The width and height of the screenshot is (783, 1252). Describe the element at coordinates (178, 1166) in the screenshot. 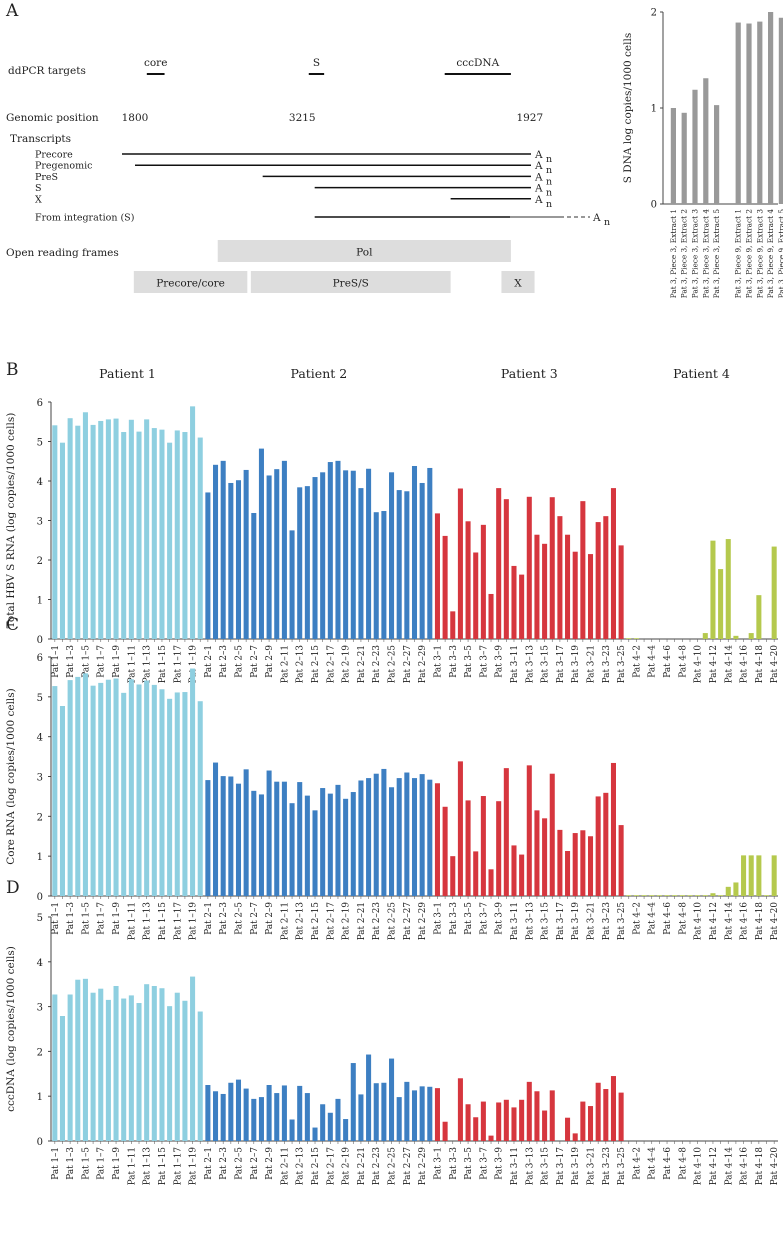

I see `x-tick-label: Pat 1–17` at that location.